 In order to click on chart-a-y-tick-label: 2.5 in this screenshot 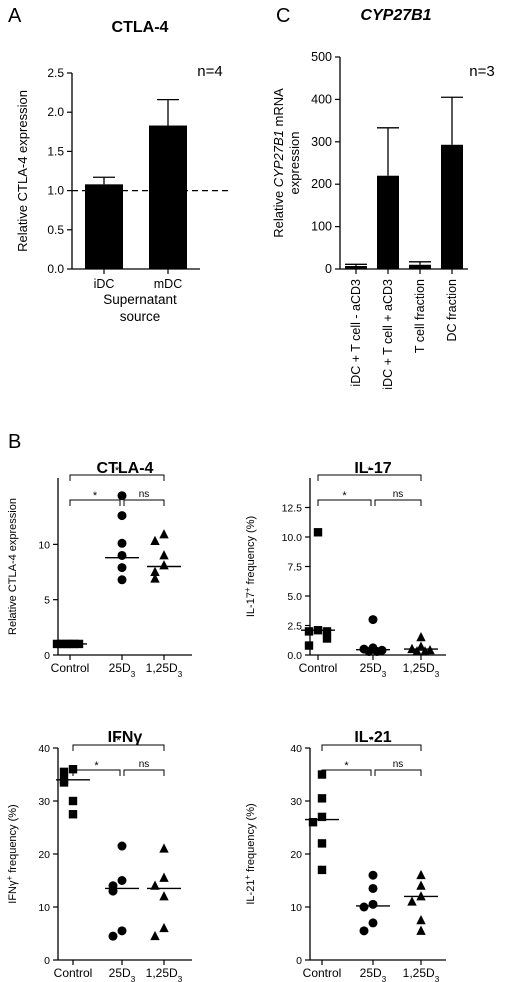, I will do `click(55, 73)`.